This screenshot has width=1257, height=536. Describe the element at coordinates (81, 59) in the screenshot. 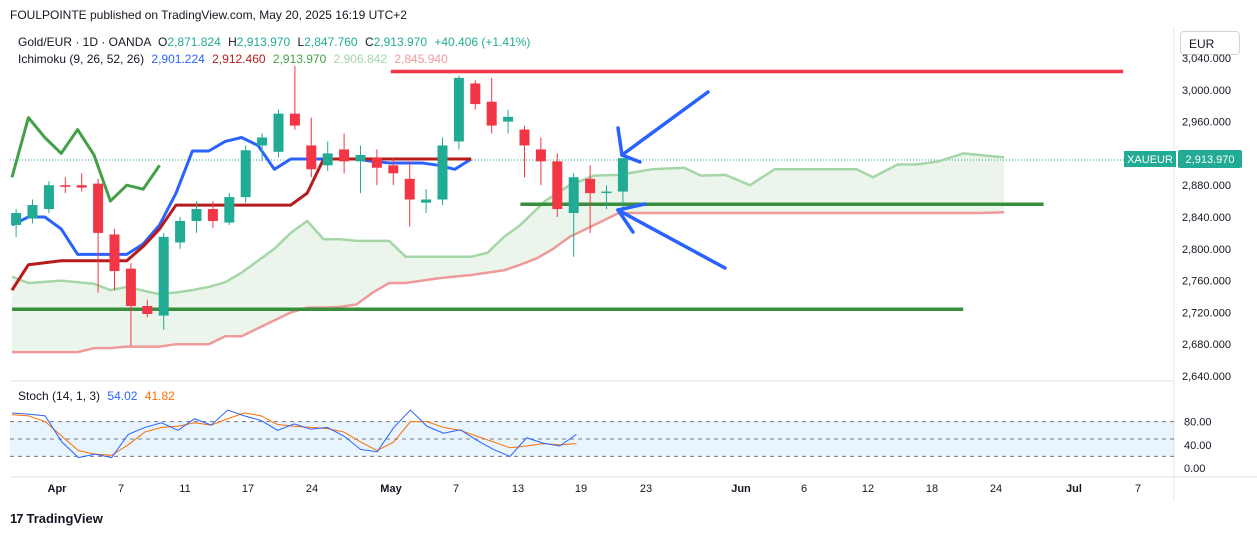

I see `ichimoku-label: Ichimoku (9, 26, 52, 26)` at that location.